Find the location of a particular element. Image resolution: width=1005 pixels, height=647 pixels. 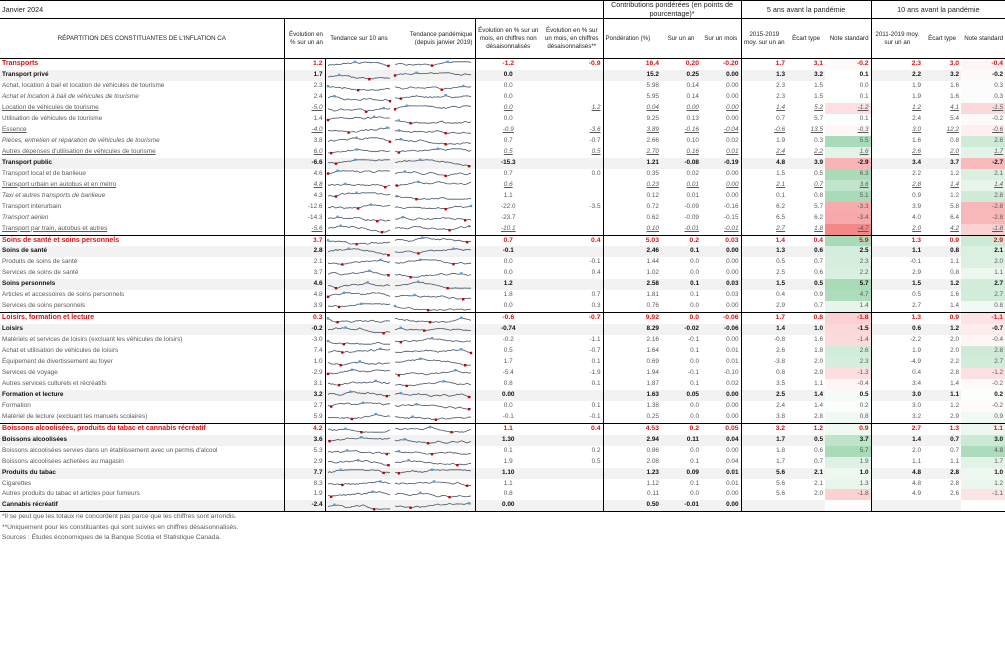

avg5-value: 1.8 is located at coordinates (764, 451).